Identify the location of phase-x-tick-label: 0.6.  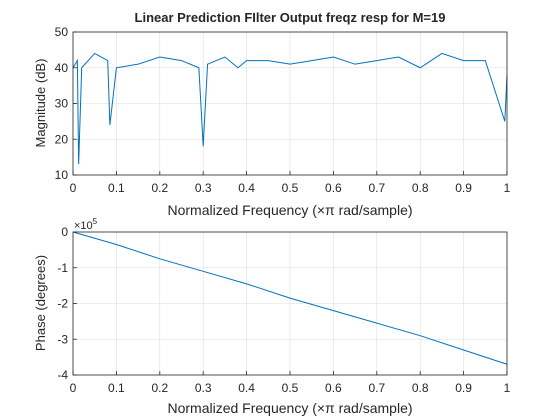
(333, 388).